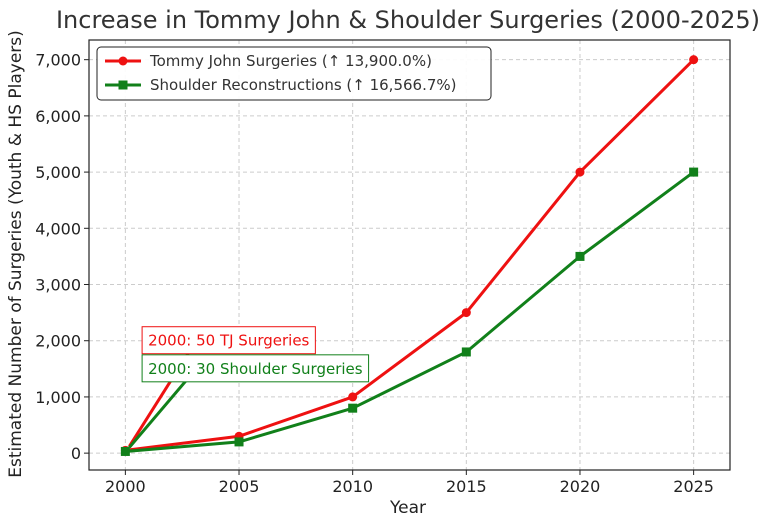 Image resolution: width=768 pixels, height=528 pixels. What do you see at coordinates (239, 486) in the screenshot?
I see `x-tick-label: 2005` at bounding box center [239, 486].